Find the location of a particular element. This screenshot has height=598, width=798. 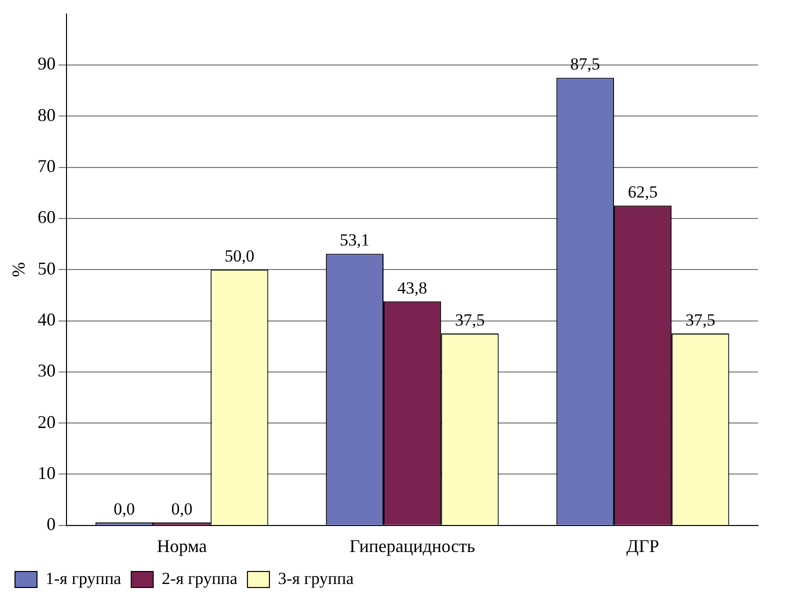

data-label: 43,8 is located at coordinates (412, 288).